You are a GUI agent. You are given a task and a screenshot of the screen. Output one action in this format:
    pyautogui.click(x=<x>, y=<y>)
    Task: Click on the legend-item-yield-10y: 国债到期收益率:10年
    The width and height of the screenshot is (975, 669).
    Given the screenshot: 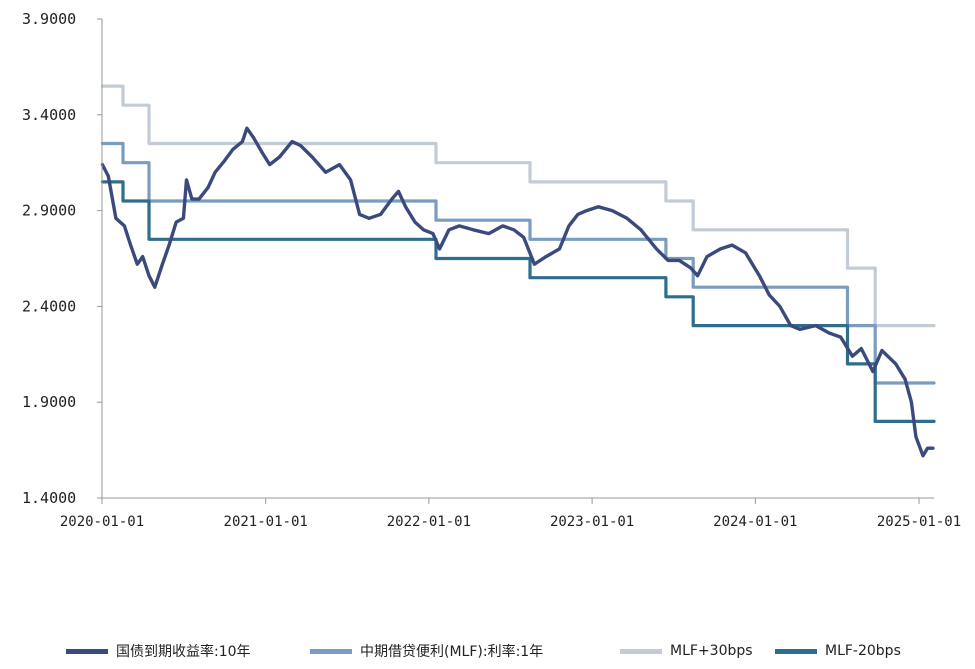 What is the action you would take?
    pyautogui.click(x=158, y=651)
    